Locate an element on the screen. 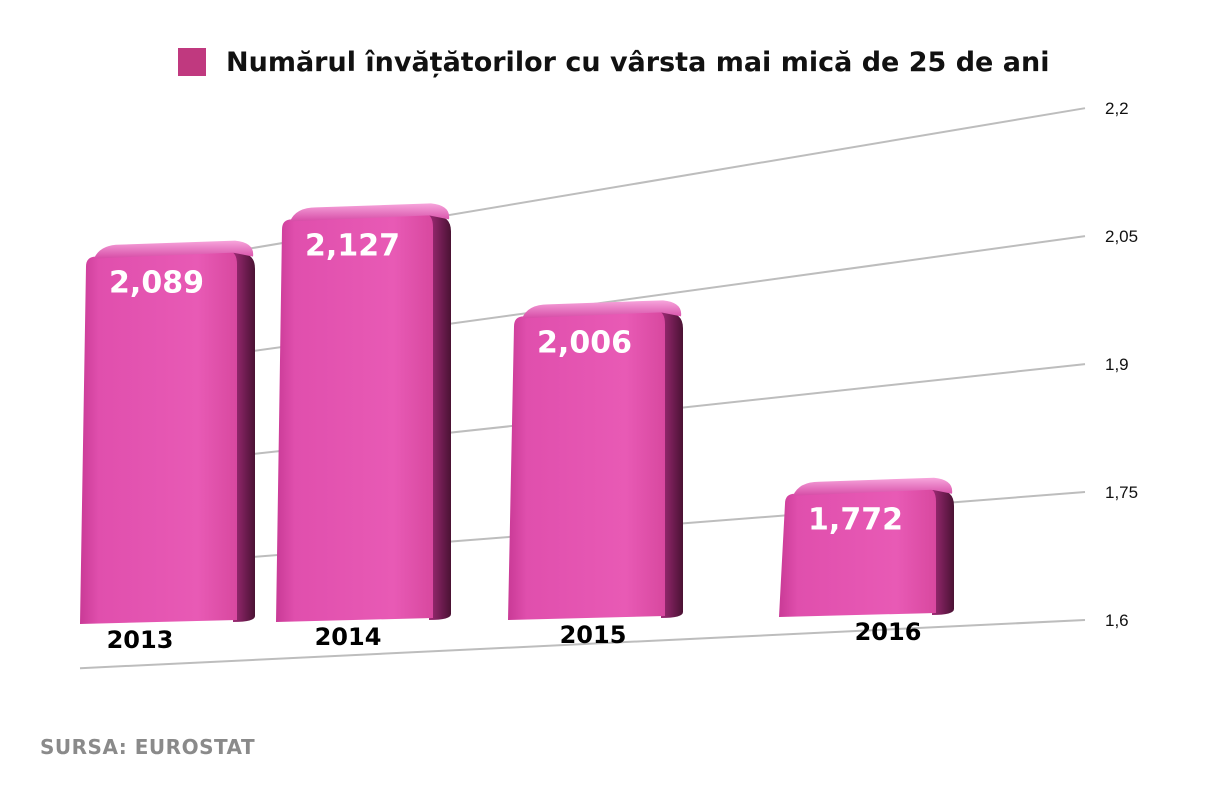 The image size is (1222, 800). bar-2016: 1,772 is located at coordinates (866, 547).